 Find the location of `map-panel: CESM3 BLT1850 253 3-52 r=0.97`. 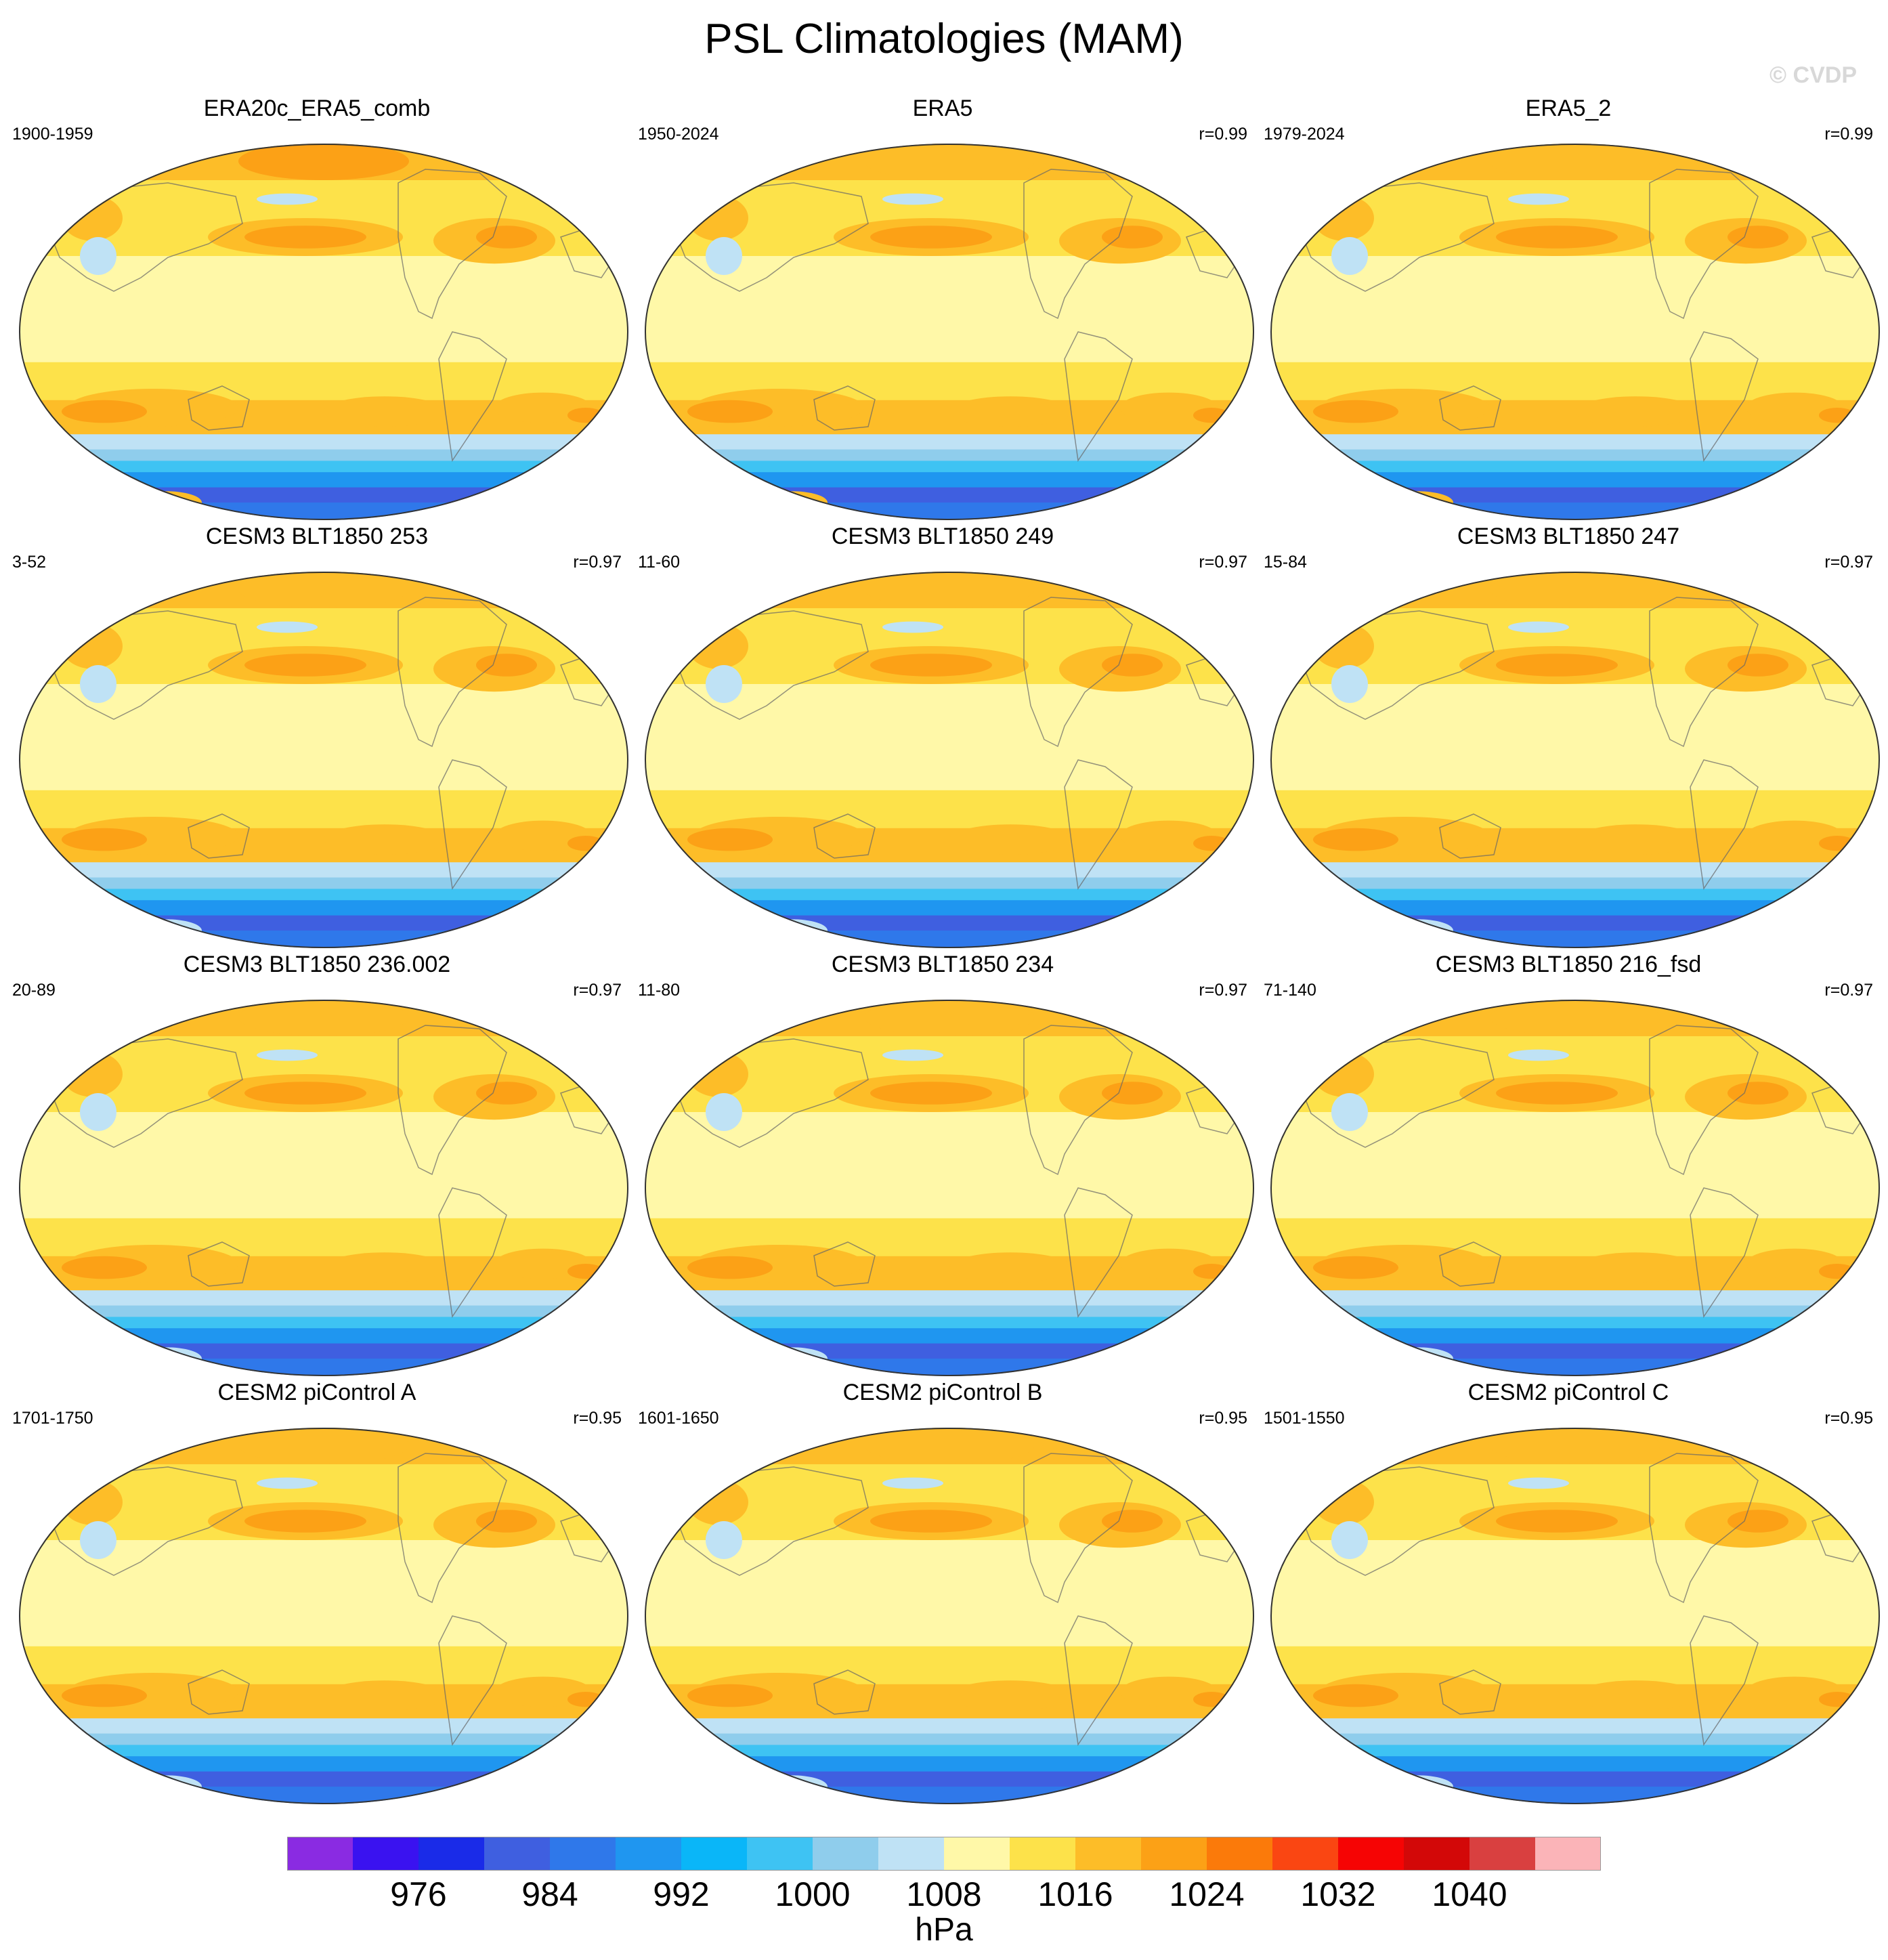

map-panel: CESM3 BLT1850 253 3-52 r=0.97 is located at coordinates (323, 736).